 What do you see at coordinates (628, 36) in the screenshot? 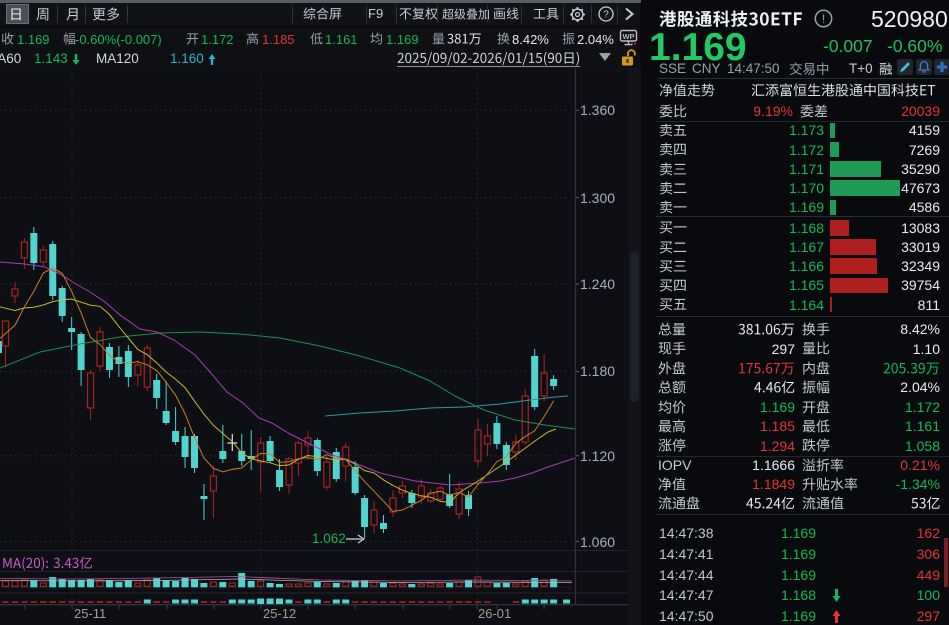
I see `svg-text: WP` at bounding box center [628, 36].